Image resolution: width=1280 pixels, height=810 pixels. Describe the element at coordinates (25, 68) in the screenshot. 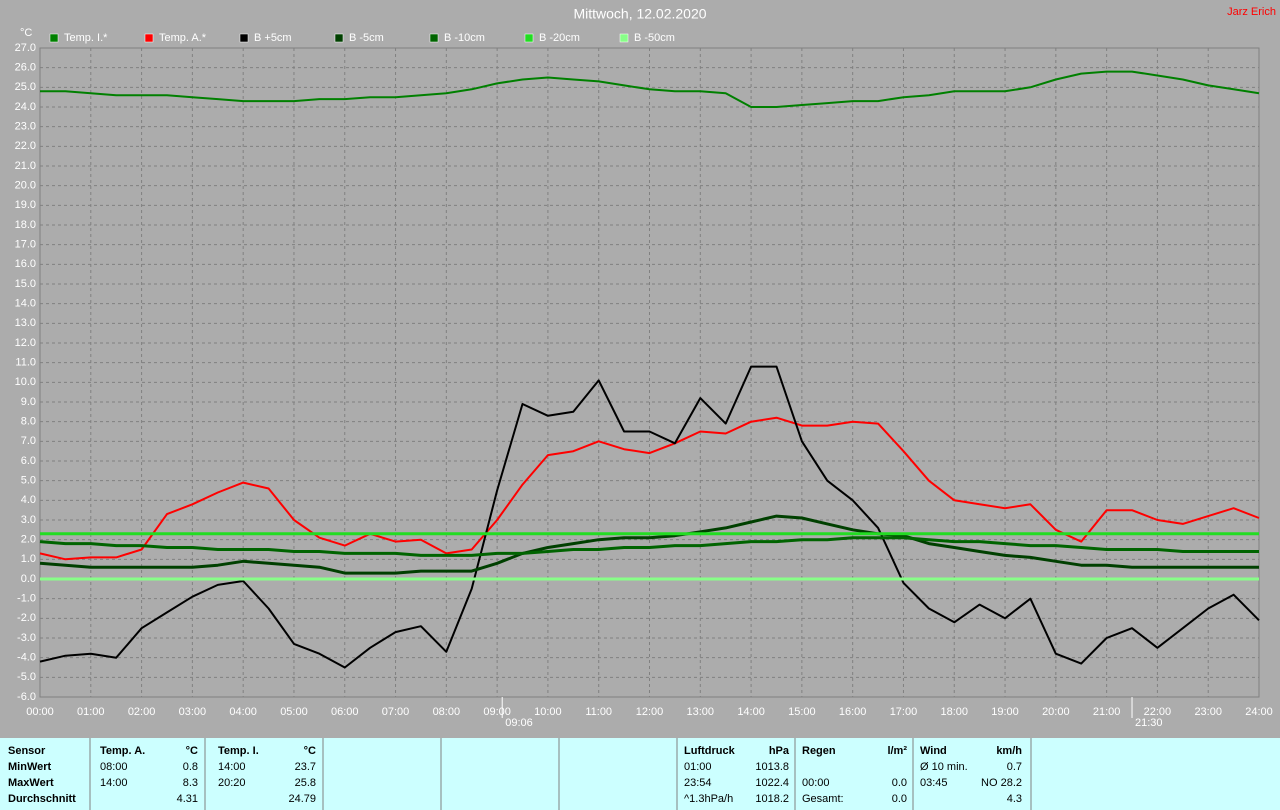

I see `y-tick-label: 26.0` at that location.